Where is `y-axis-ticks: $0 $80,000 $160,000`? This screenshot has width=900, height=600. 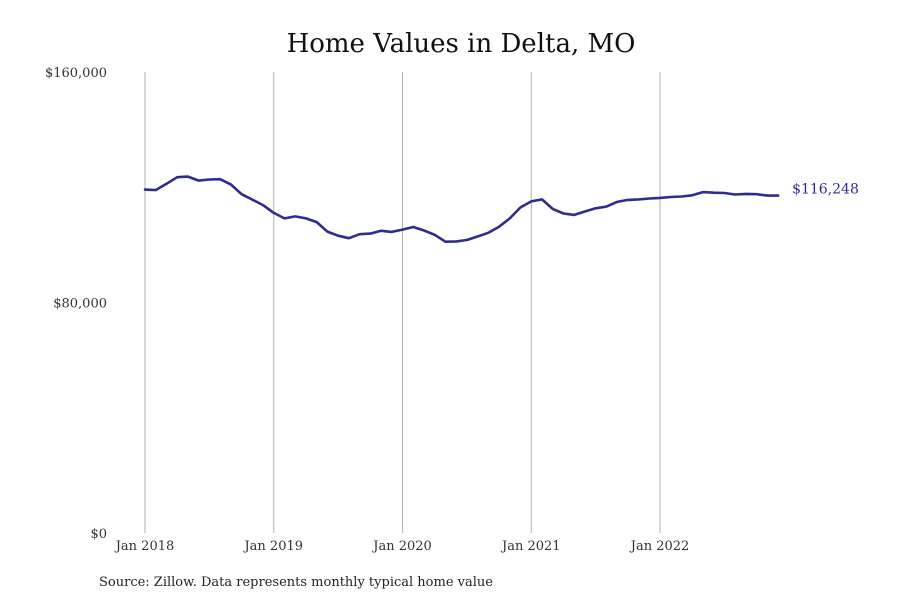 y-axis-ticks: $0 $80,000 $160,000 is located at coordinates (76, 304).